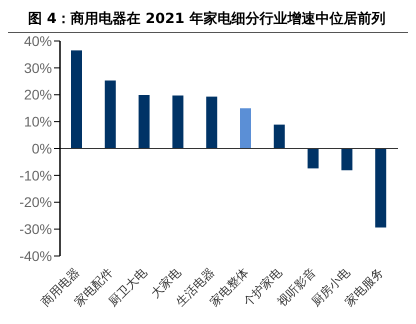  What do you see at coordinates (38, 122) in the screenshot?
I see `y-tick-label: 10%` at bounding box center [38, 122].